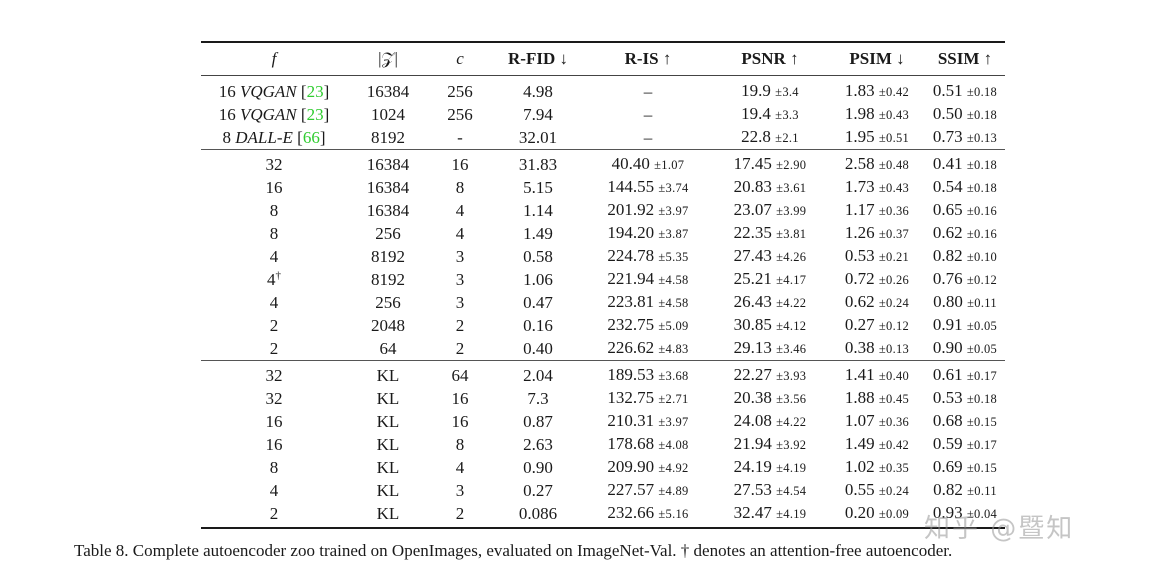 This screenshot has width=1153, height=577. What do you see at coordinates (631, 186) in the screenshot?
I see `cell-ris-value: 144.55` at bounding box center [631, 186].